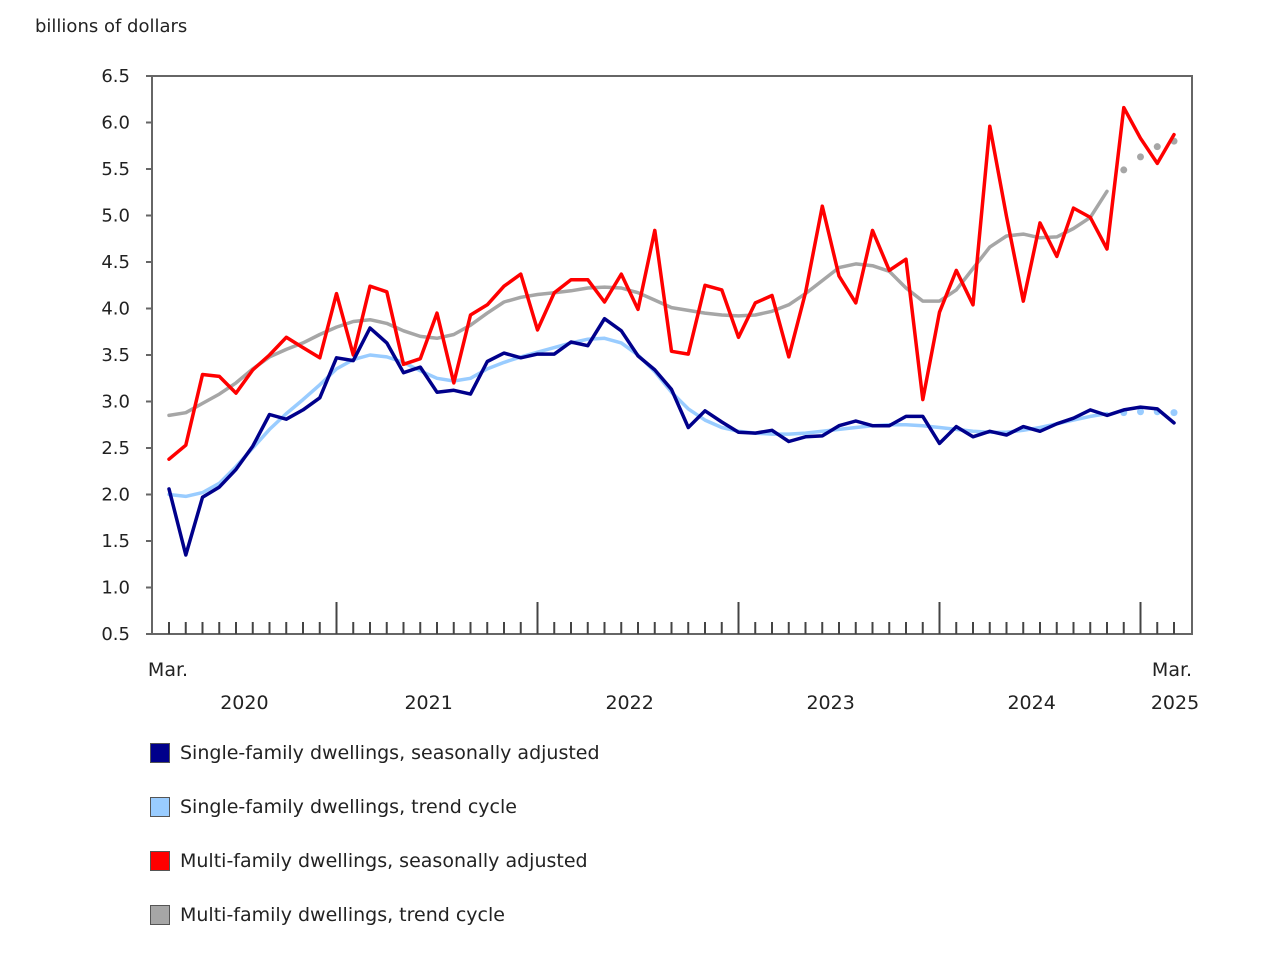 The height and width of the screenshot is (954, 1270). Describe the element at coordinates (115, 355) in the screenshot. I see `y-tick-label: 3.5` at that location.